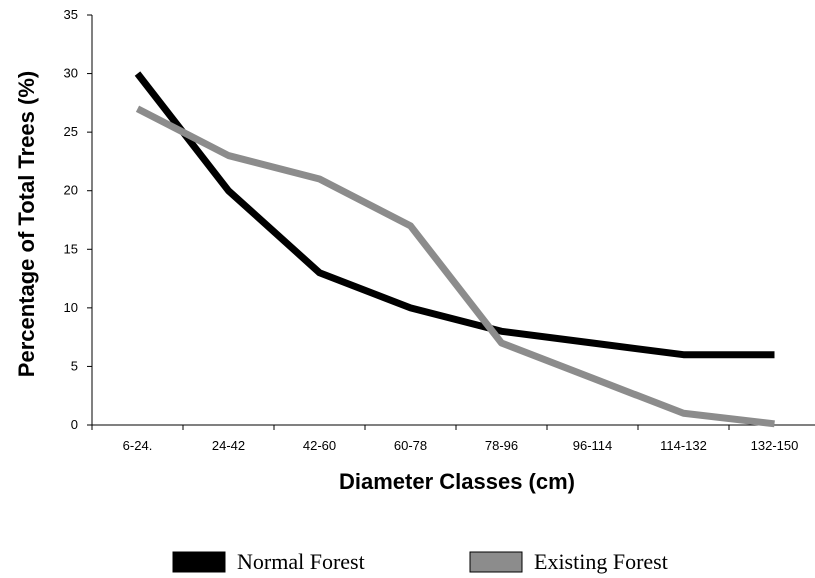 The image size is (815, 578). What do you see at coordinates (593, 445) in the screenshot?
I see `x-tick-label: 96-114` at bounding box center [593, 445].